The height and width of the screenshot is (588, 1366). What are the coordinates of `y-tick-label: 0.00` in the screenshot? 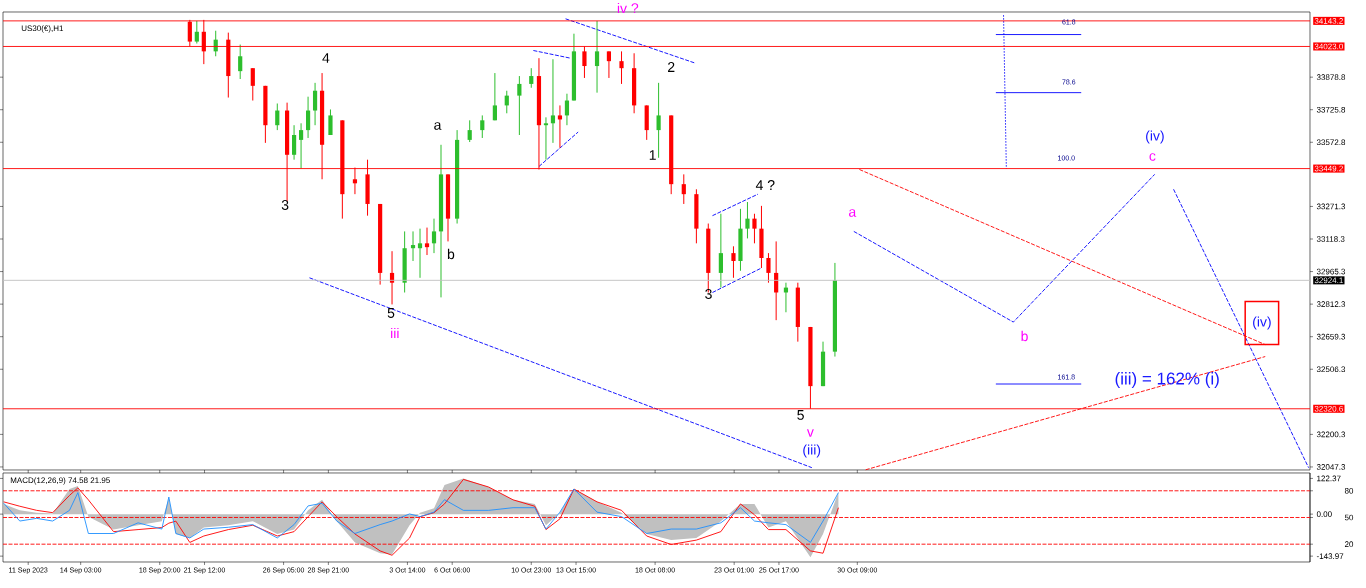 It's located at (1324, 514).